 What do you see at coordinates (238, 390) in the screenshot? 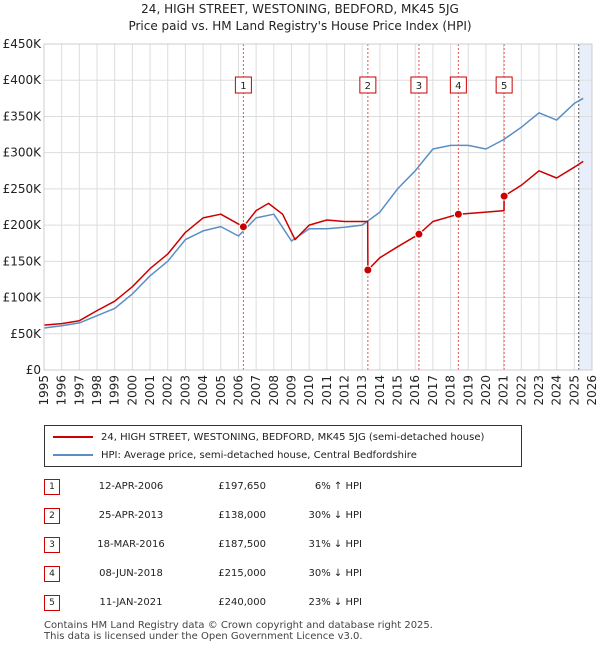
I see `x-tick-label: 2006` at bounding box center [238, 390].